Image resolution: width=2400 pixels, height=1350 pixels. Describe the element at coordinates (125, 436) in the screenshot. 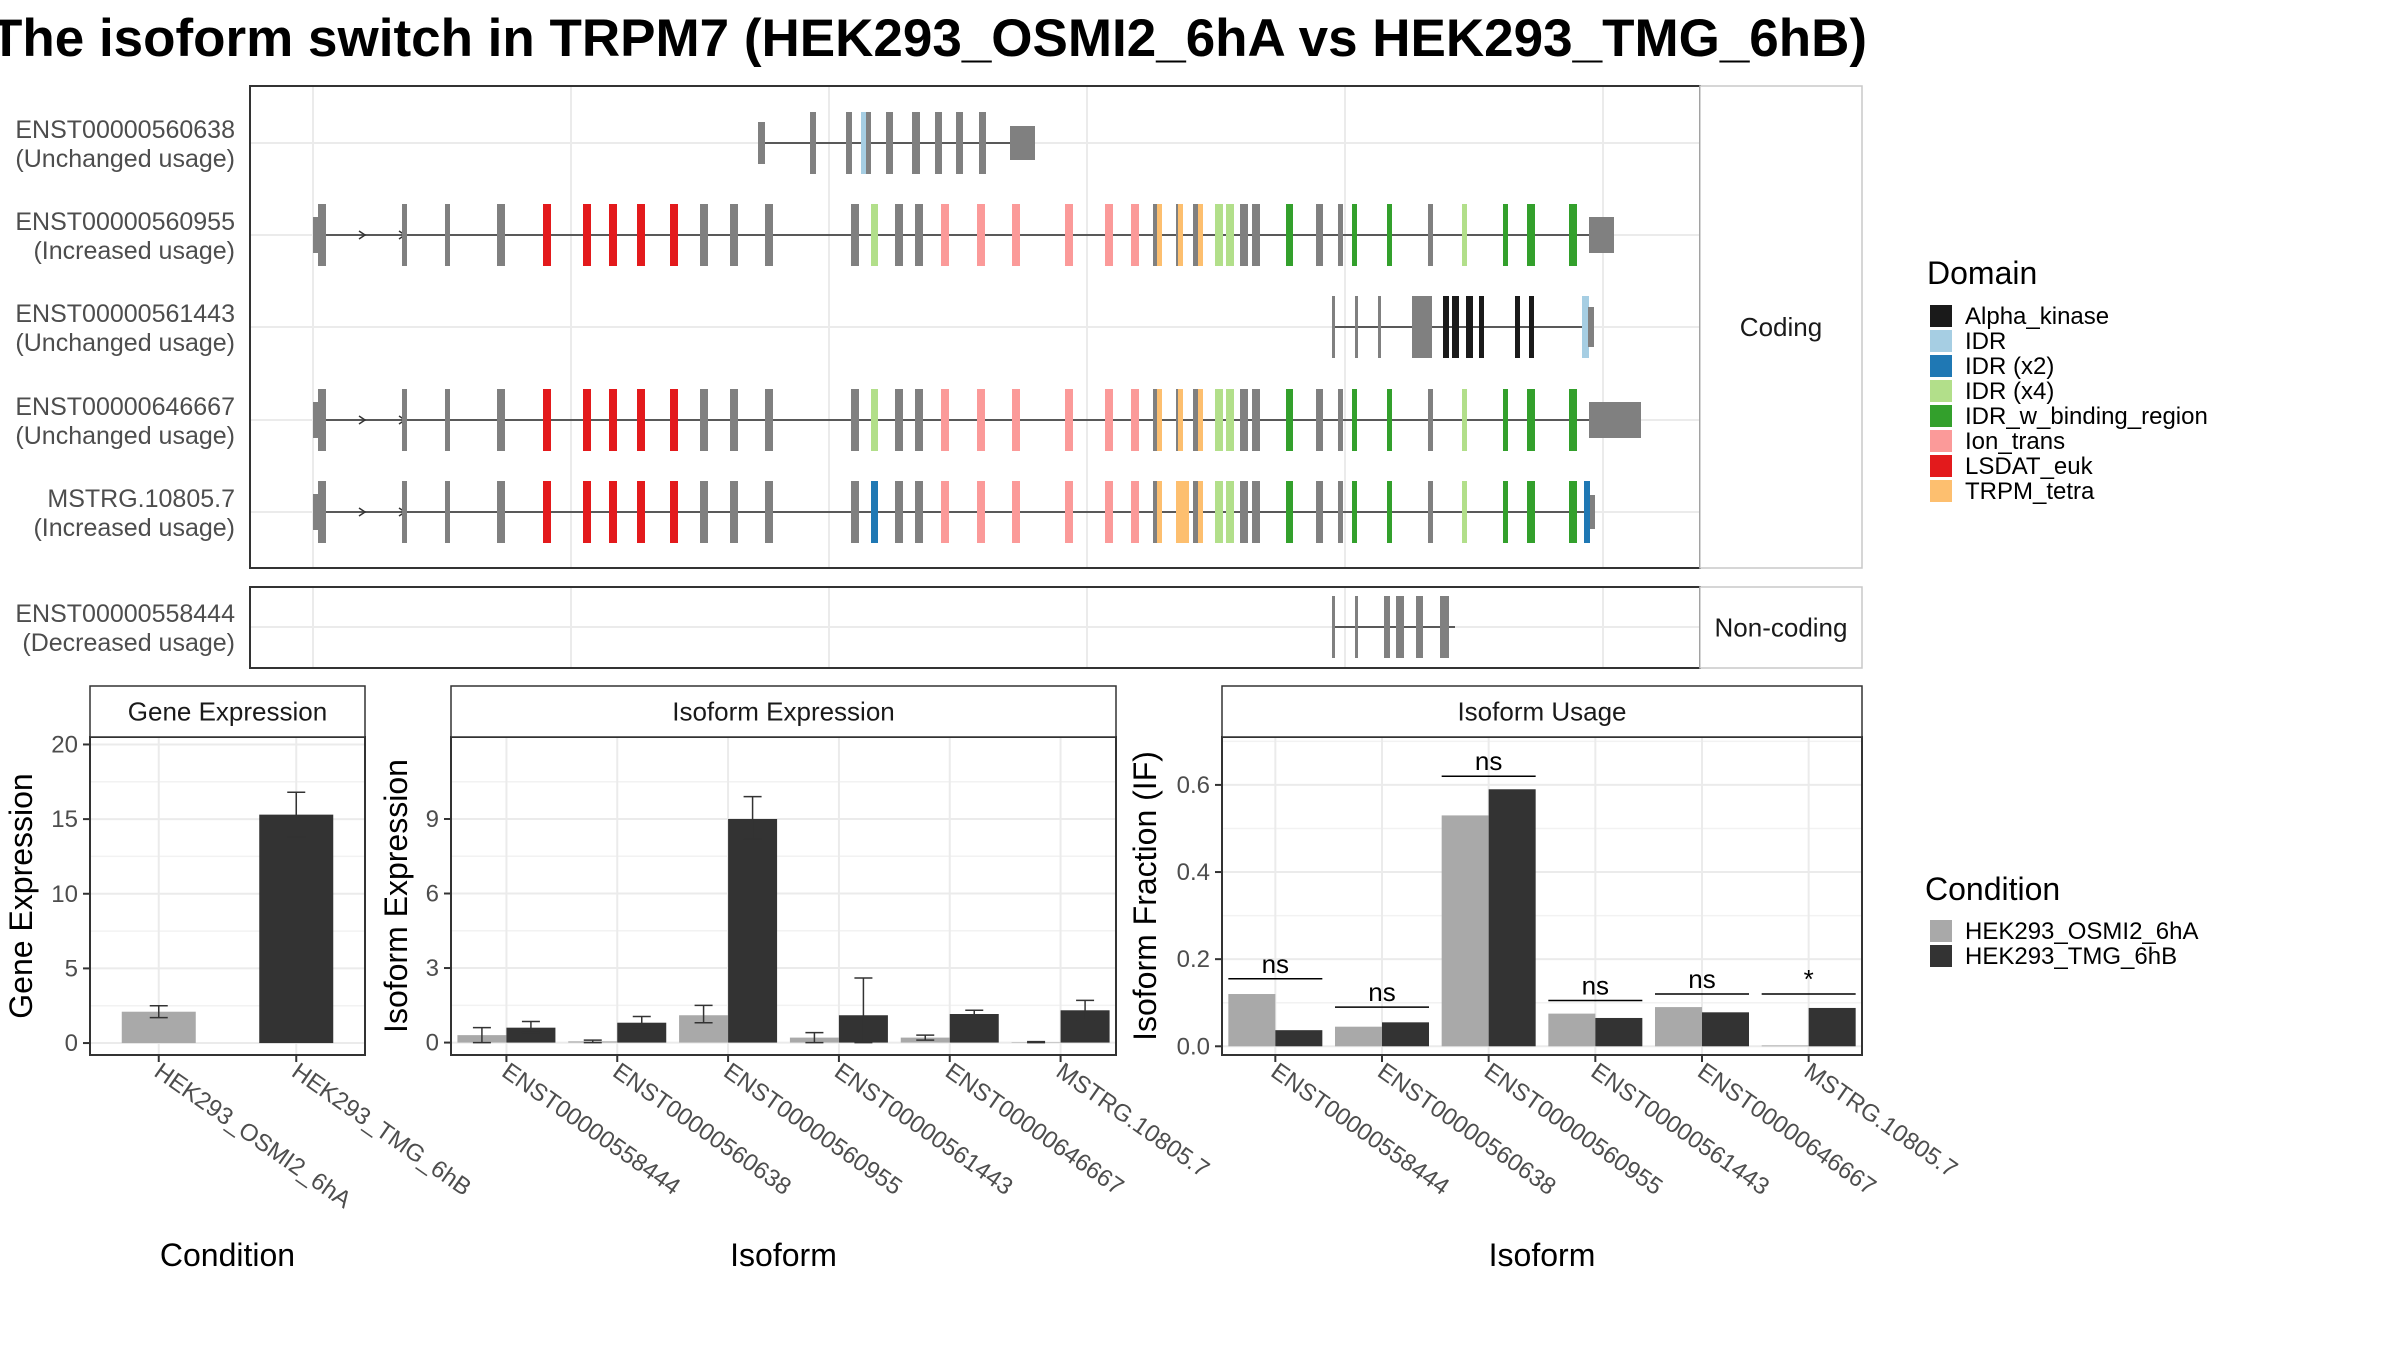

I see `isoform-usage-label: (Unchanged usage)` at that location.